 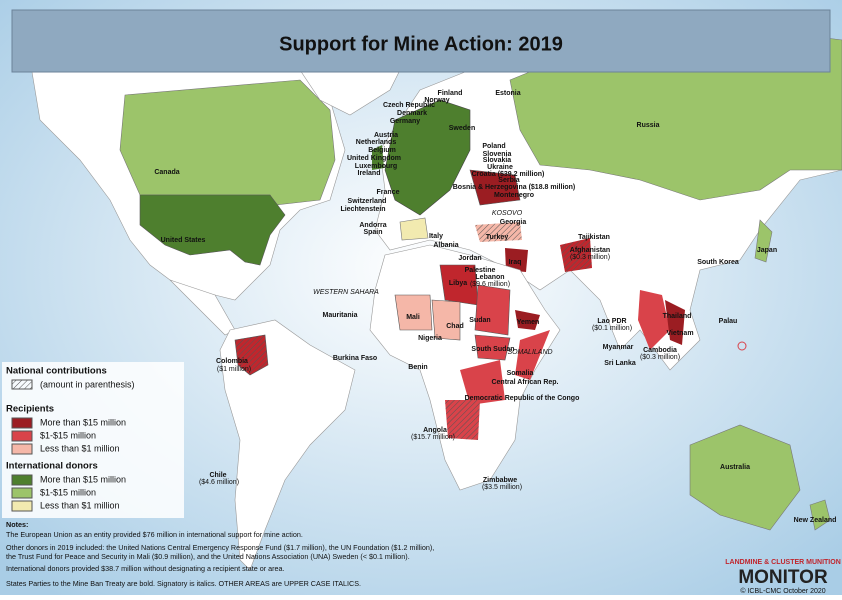 I want to click on country-label: France, so click(x=388, y=192).